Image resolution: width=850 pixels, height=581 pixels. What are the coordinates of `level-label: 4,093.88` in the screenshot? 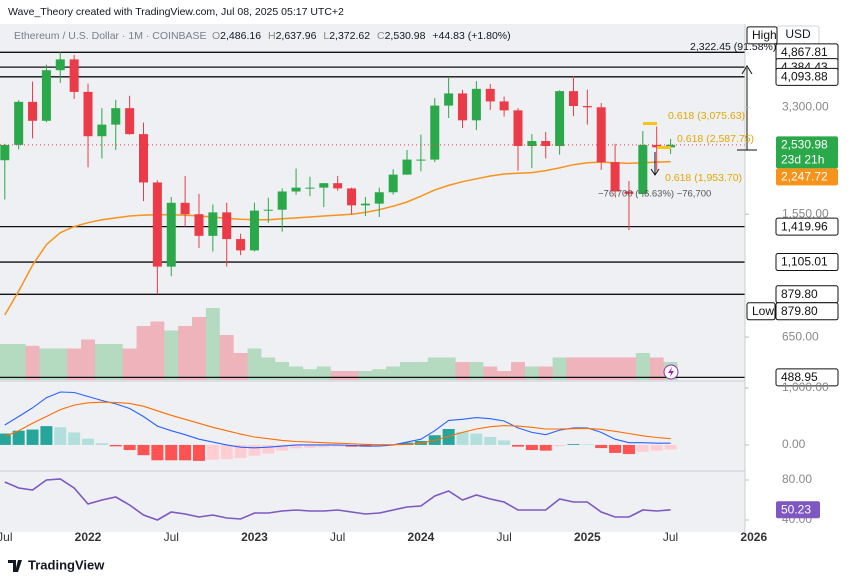 It's located at (804, 76).